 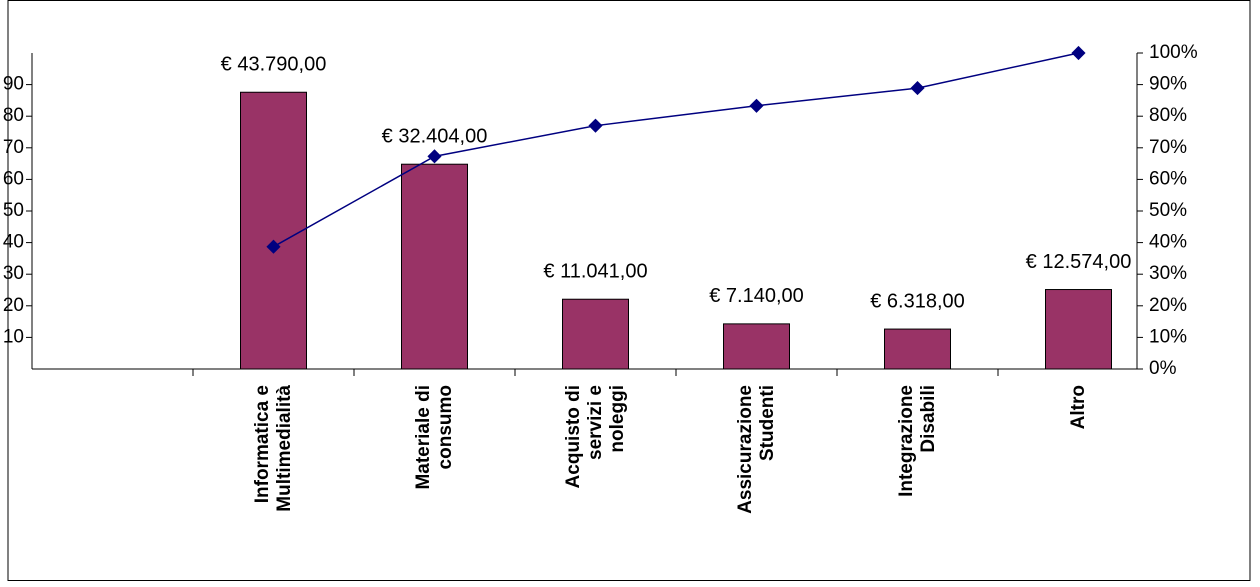 What do you see at coordinates (13, 147) in the screenshot?
I see `y-tick-label: 70` at bounding box center [13, 147].